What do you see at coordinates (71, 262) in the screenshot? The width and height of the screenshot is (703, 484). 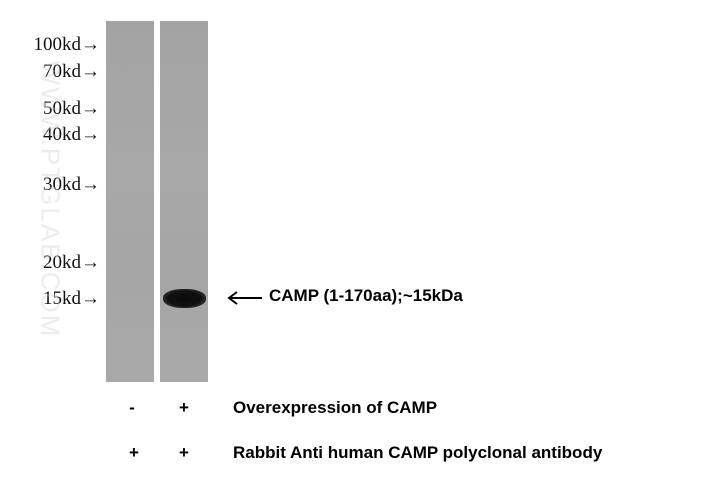 I see `marker-20kd: 20kd→` at bounding box center [71, 262].